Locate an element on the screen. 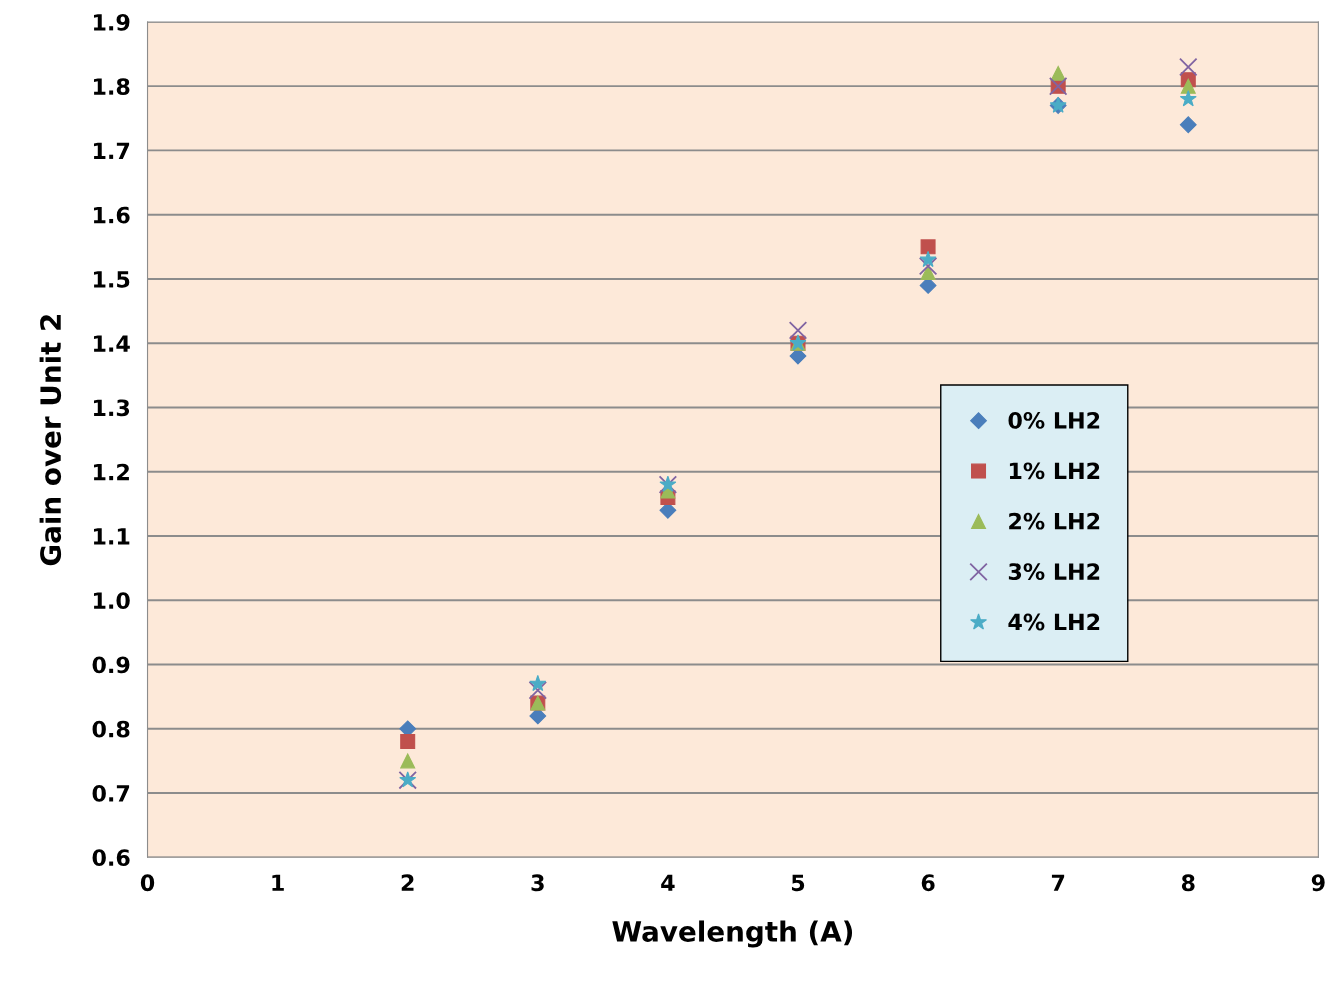 The height and width of the screenshot is (998, 1329). x-tick-label: 3 is located at coordinates (537, 883).